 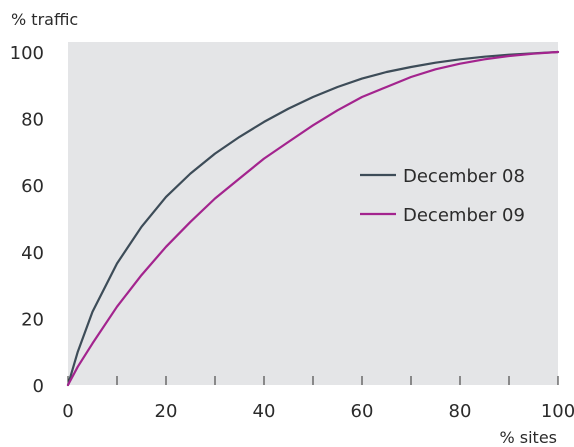 I want to click on x-tick-label: 100, so click(x=557, y=411).